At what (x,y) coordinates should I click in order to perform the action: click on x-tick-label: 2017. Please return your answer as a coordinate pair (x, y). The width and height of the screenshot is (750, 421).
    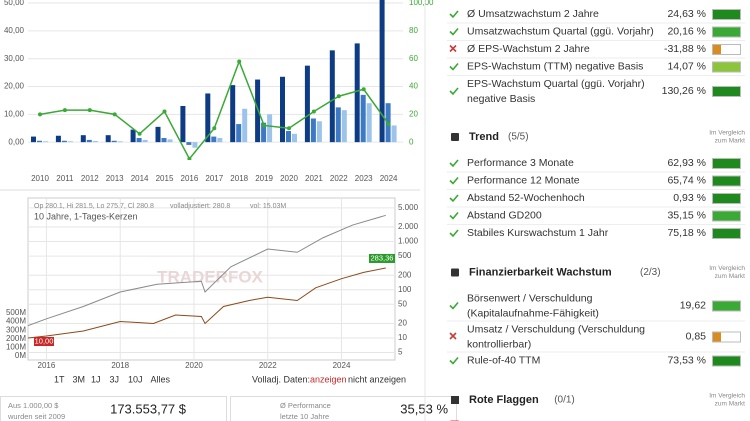
    Looking at the image, I should click on (214, 178).